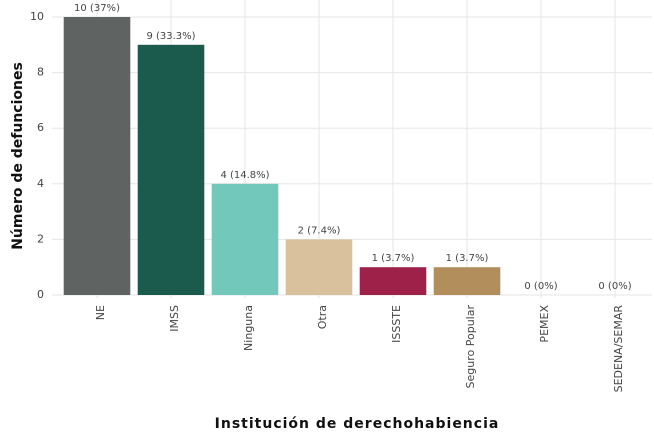 This screenshot has width=654, height=436. Describe the element at coordinates (40, 294) in the screenshot. I see `y-tick-label: 0` at that location.